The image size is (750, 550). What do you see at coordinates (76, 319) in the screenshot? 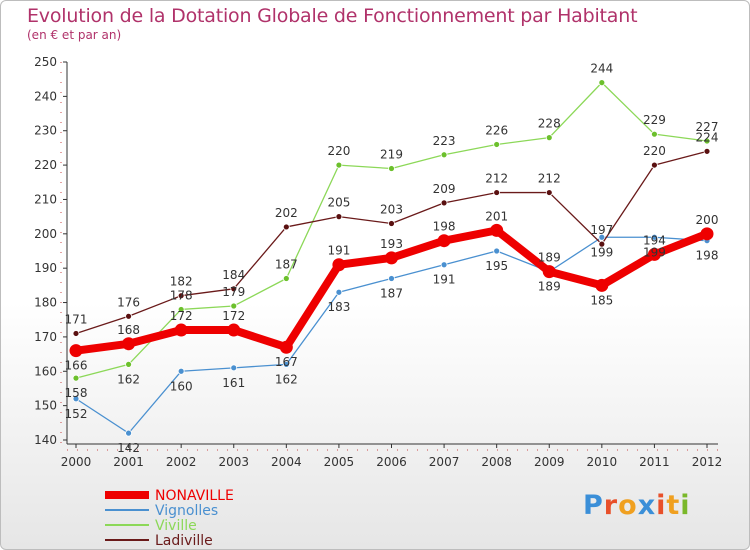
I see `data-label: 171` at bounding box center [76, 319].